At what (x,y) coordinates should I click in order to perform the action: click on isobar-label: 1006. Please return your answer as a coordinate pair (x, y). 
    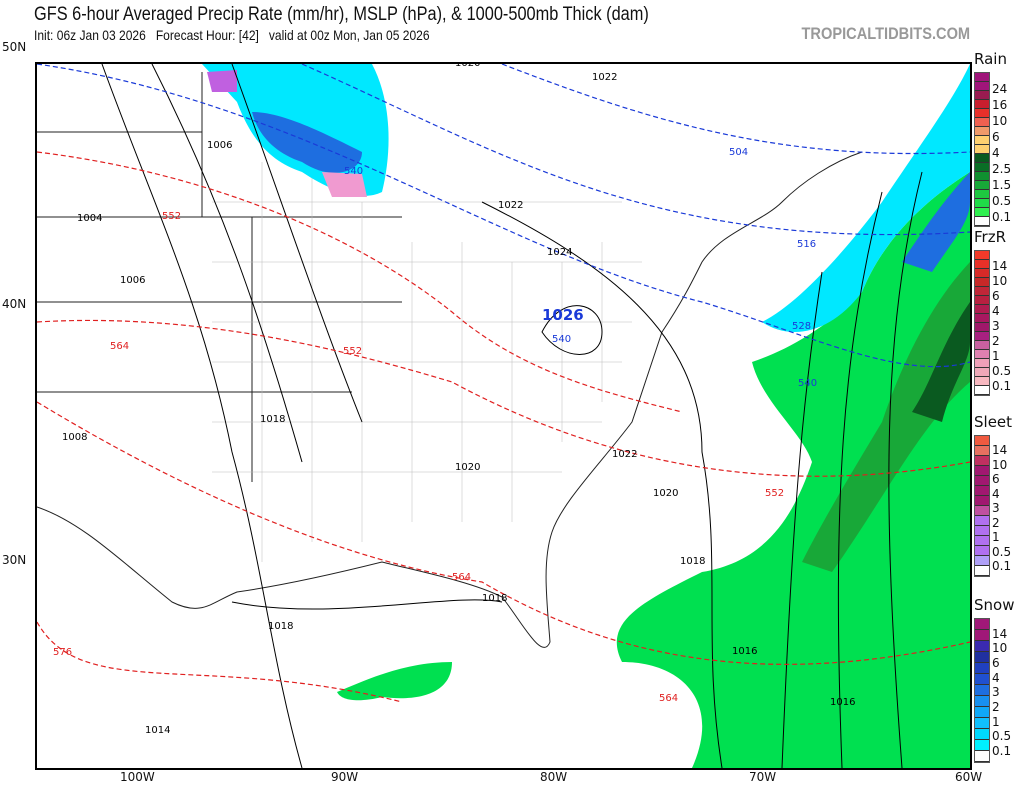
    Looking at the image, I should click on (219, 145).